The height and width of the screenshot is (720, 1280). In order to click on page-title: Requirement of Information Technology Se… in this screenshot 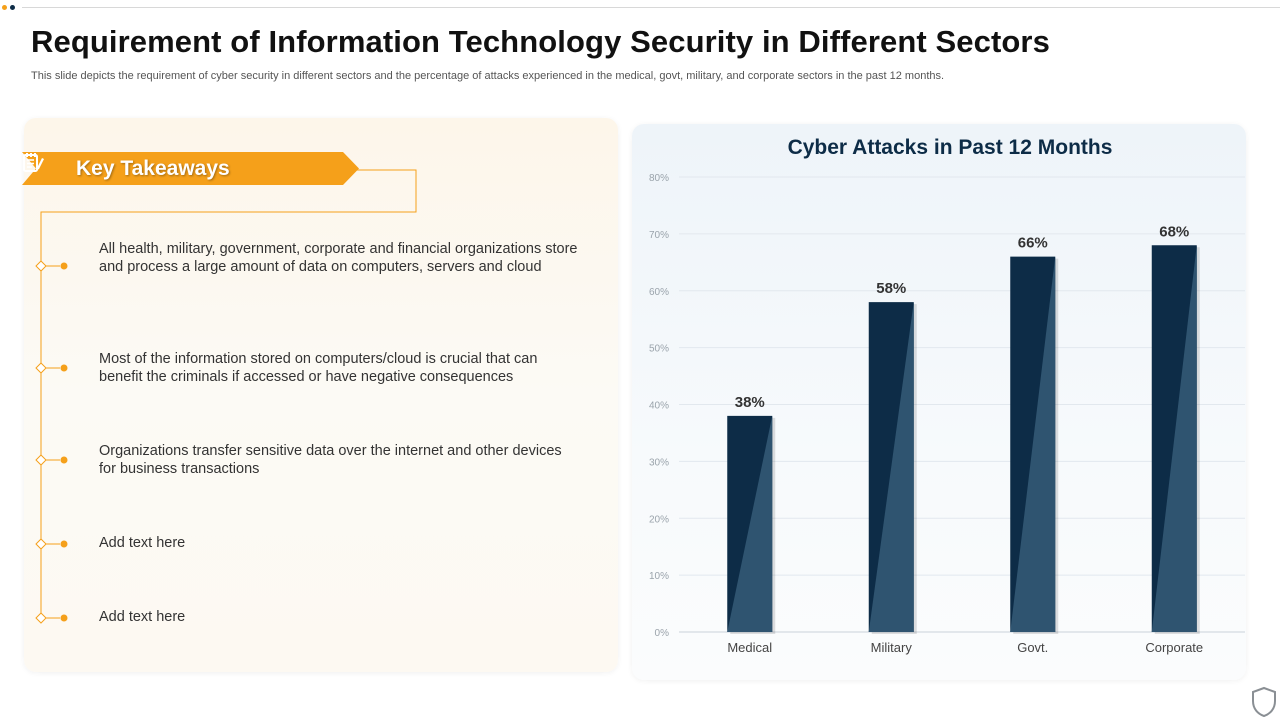, I will do `click(540, 41)`.